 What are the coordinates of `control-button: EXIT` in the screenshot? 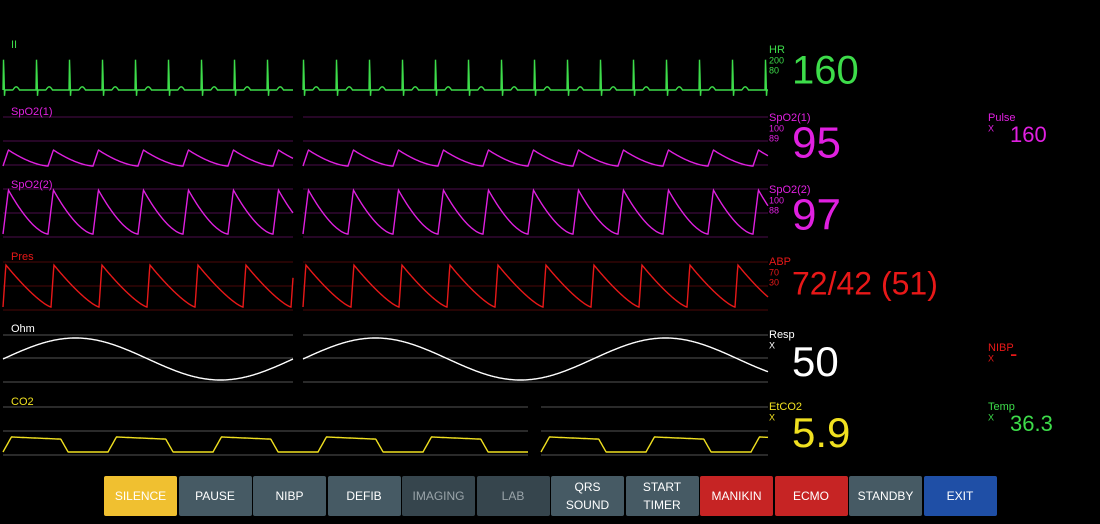 It's located at (960, 496).